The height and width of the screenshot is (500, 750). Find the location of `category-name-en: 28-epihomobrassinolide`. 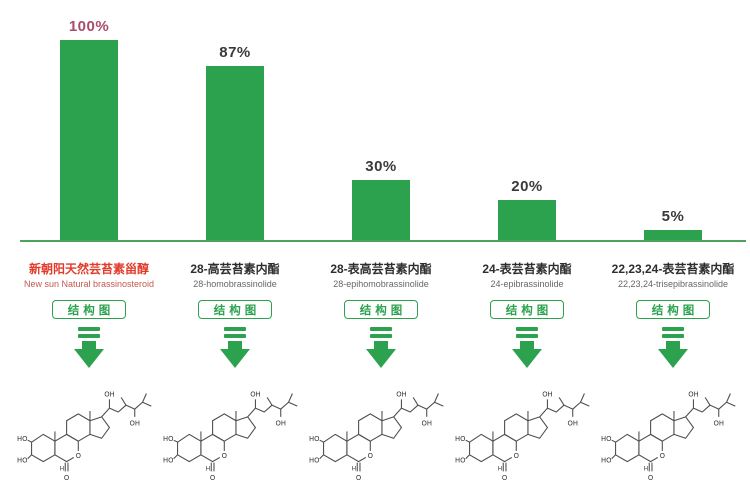

category-name-en: 28-epihomobrassinolide is located at coordinates (381, 284).